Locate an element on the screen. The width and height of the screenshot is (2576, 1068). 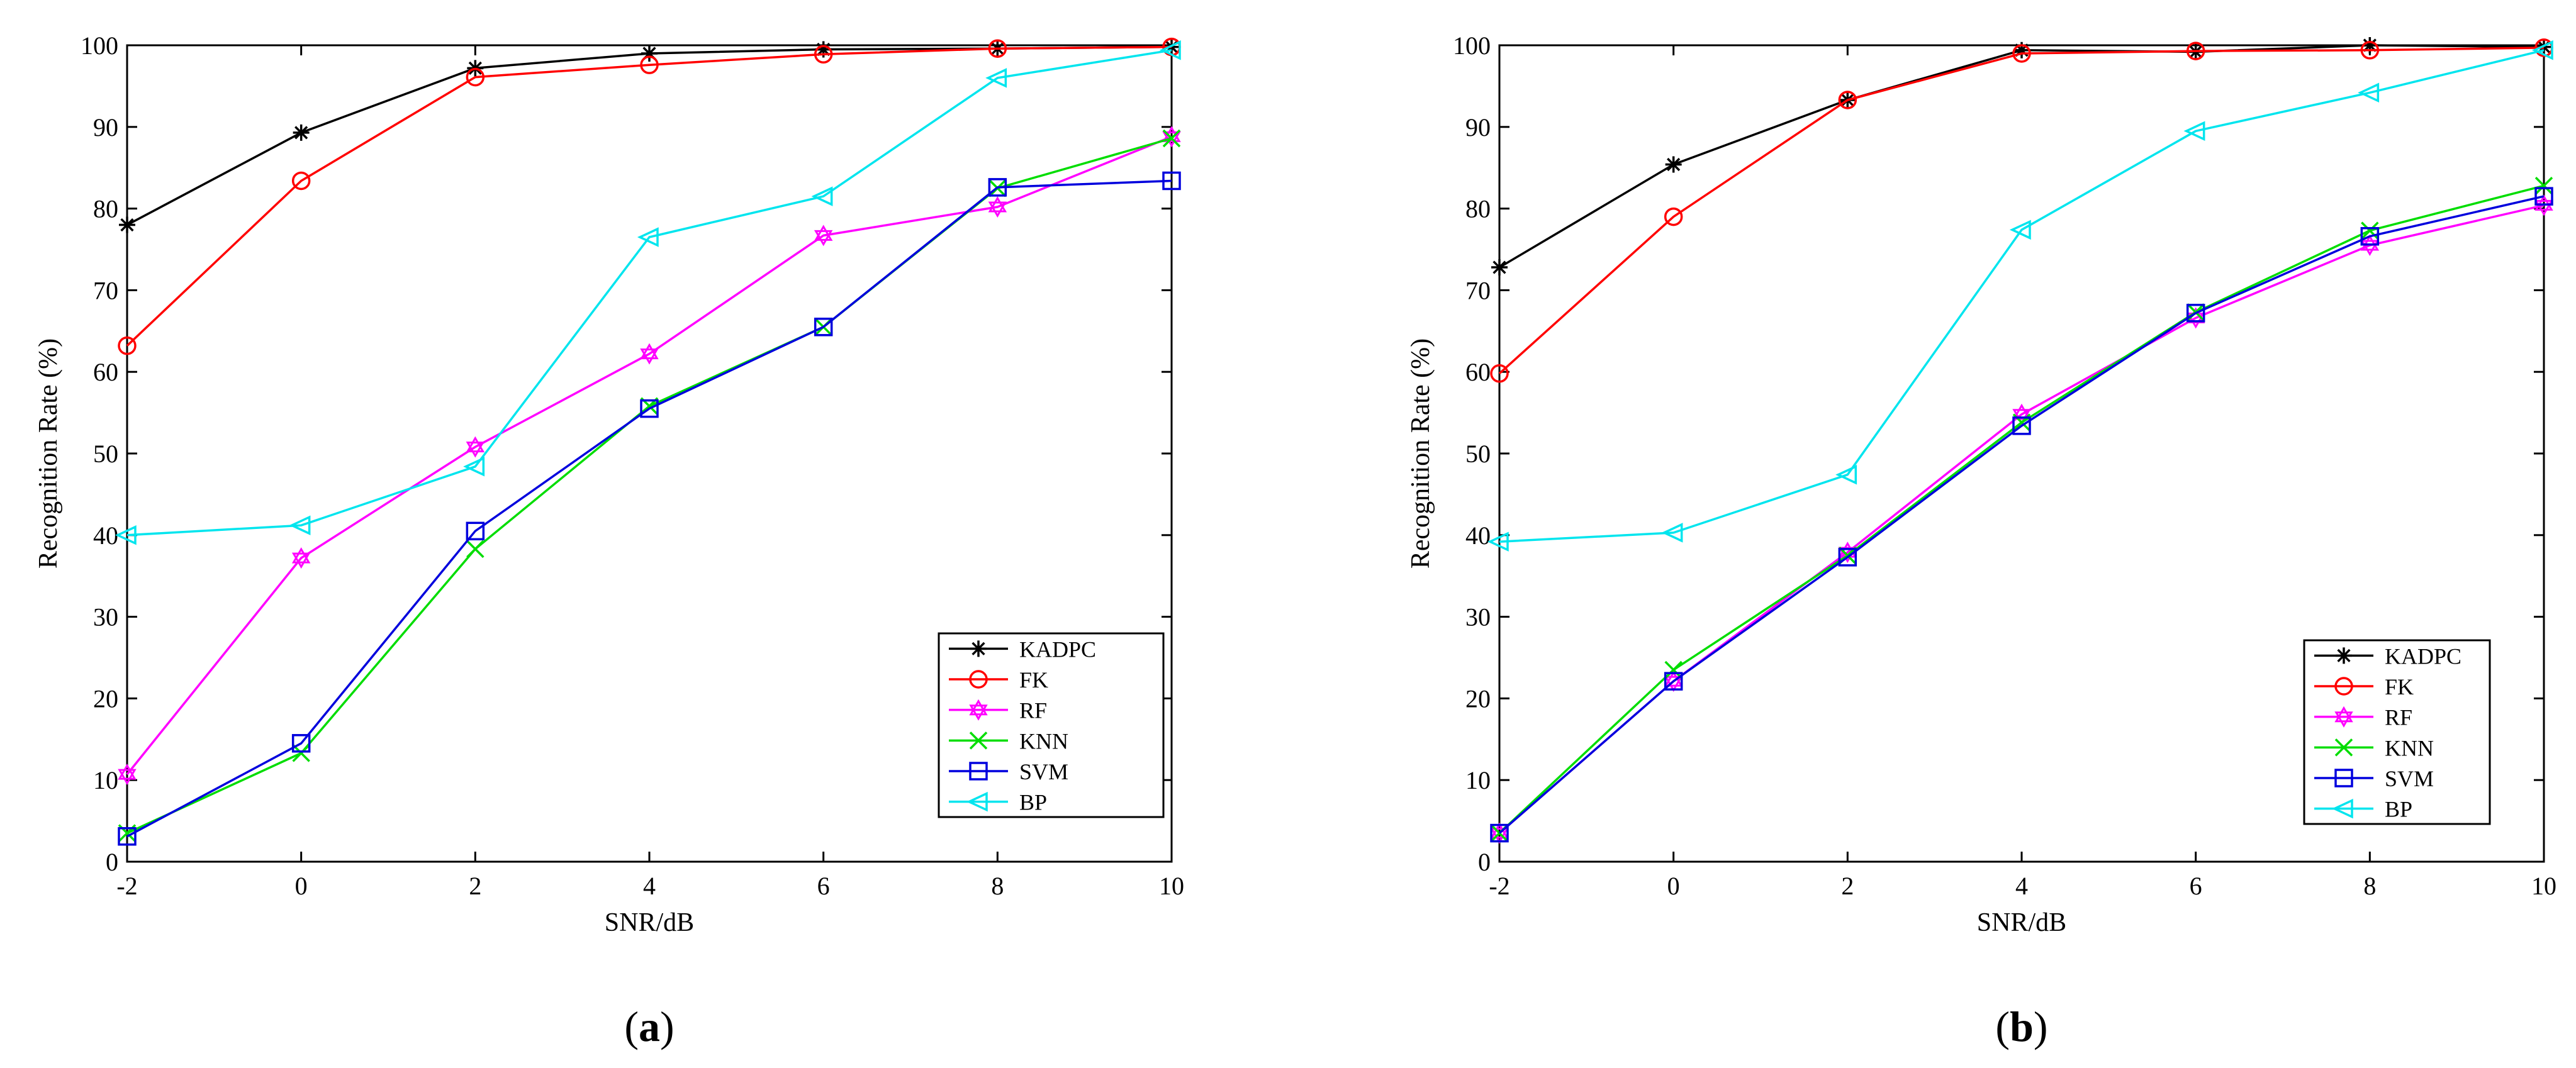
y-tick-label: 20 is located at coordinates (105, 699).